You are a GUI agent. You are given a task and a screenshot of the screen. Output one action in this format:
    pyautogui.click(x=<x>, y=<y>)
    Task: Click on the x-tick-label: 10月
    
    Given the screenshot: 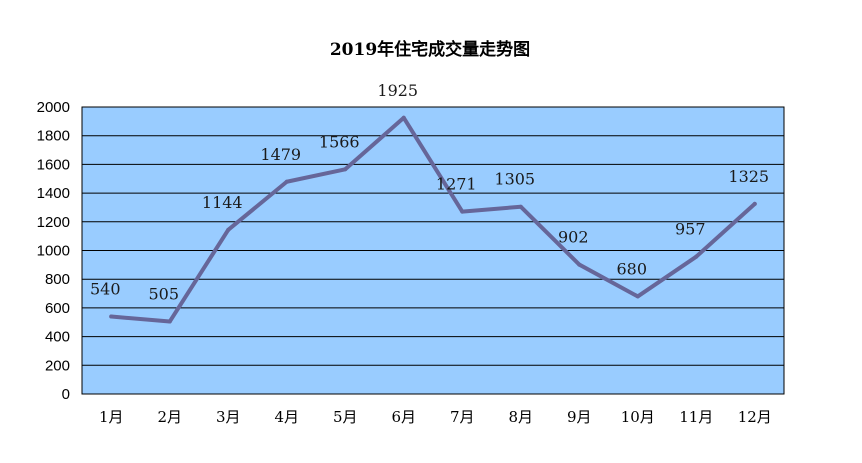 What is the action you would take?
    pyautogui.click(x=638, y=417)
    